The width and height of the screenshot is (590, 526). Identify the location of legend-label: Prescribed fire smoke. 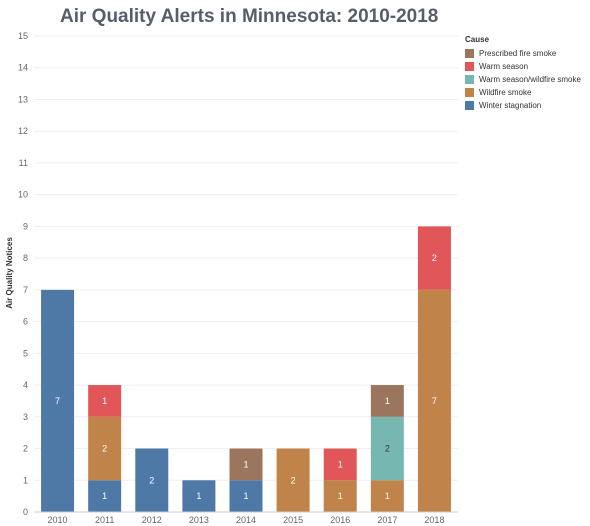
(518, 53).